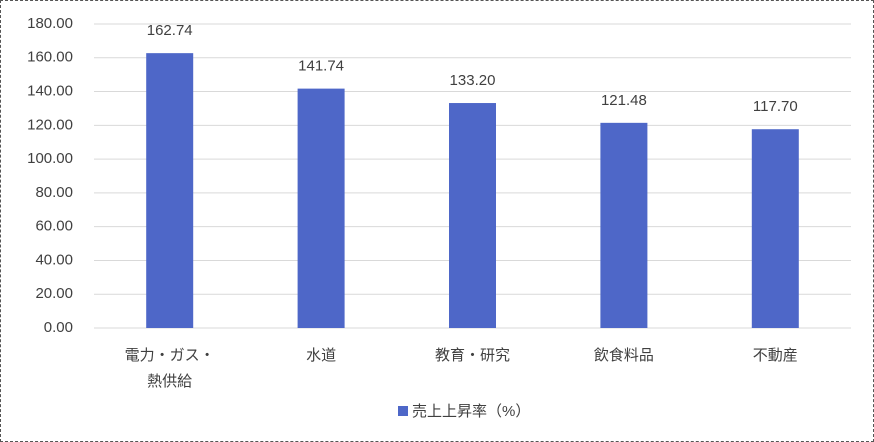 The image size is (874, 442). I want to click on data-label: 121.48, so click(624, 100).